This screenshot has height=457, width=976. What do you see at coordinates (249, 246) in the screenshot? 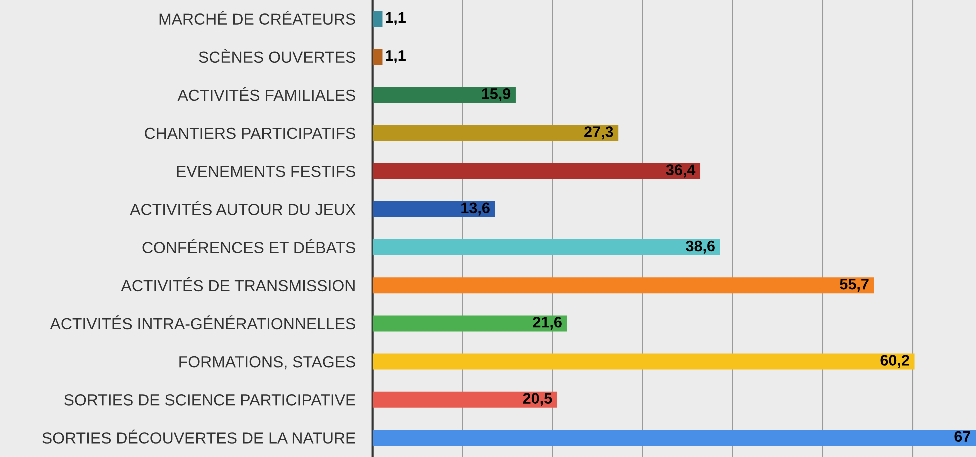
I see `y-tick-label: CONFÉRENCES ET DÉBATS` at bounding box center [249, 246].